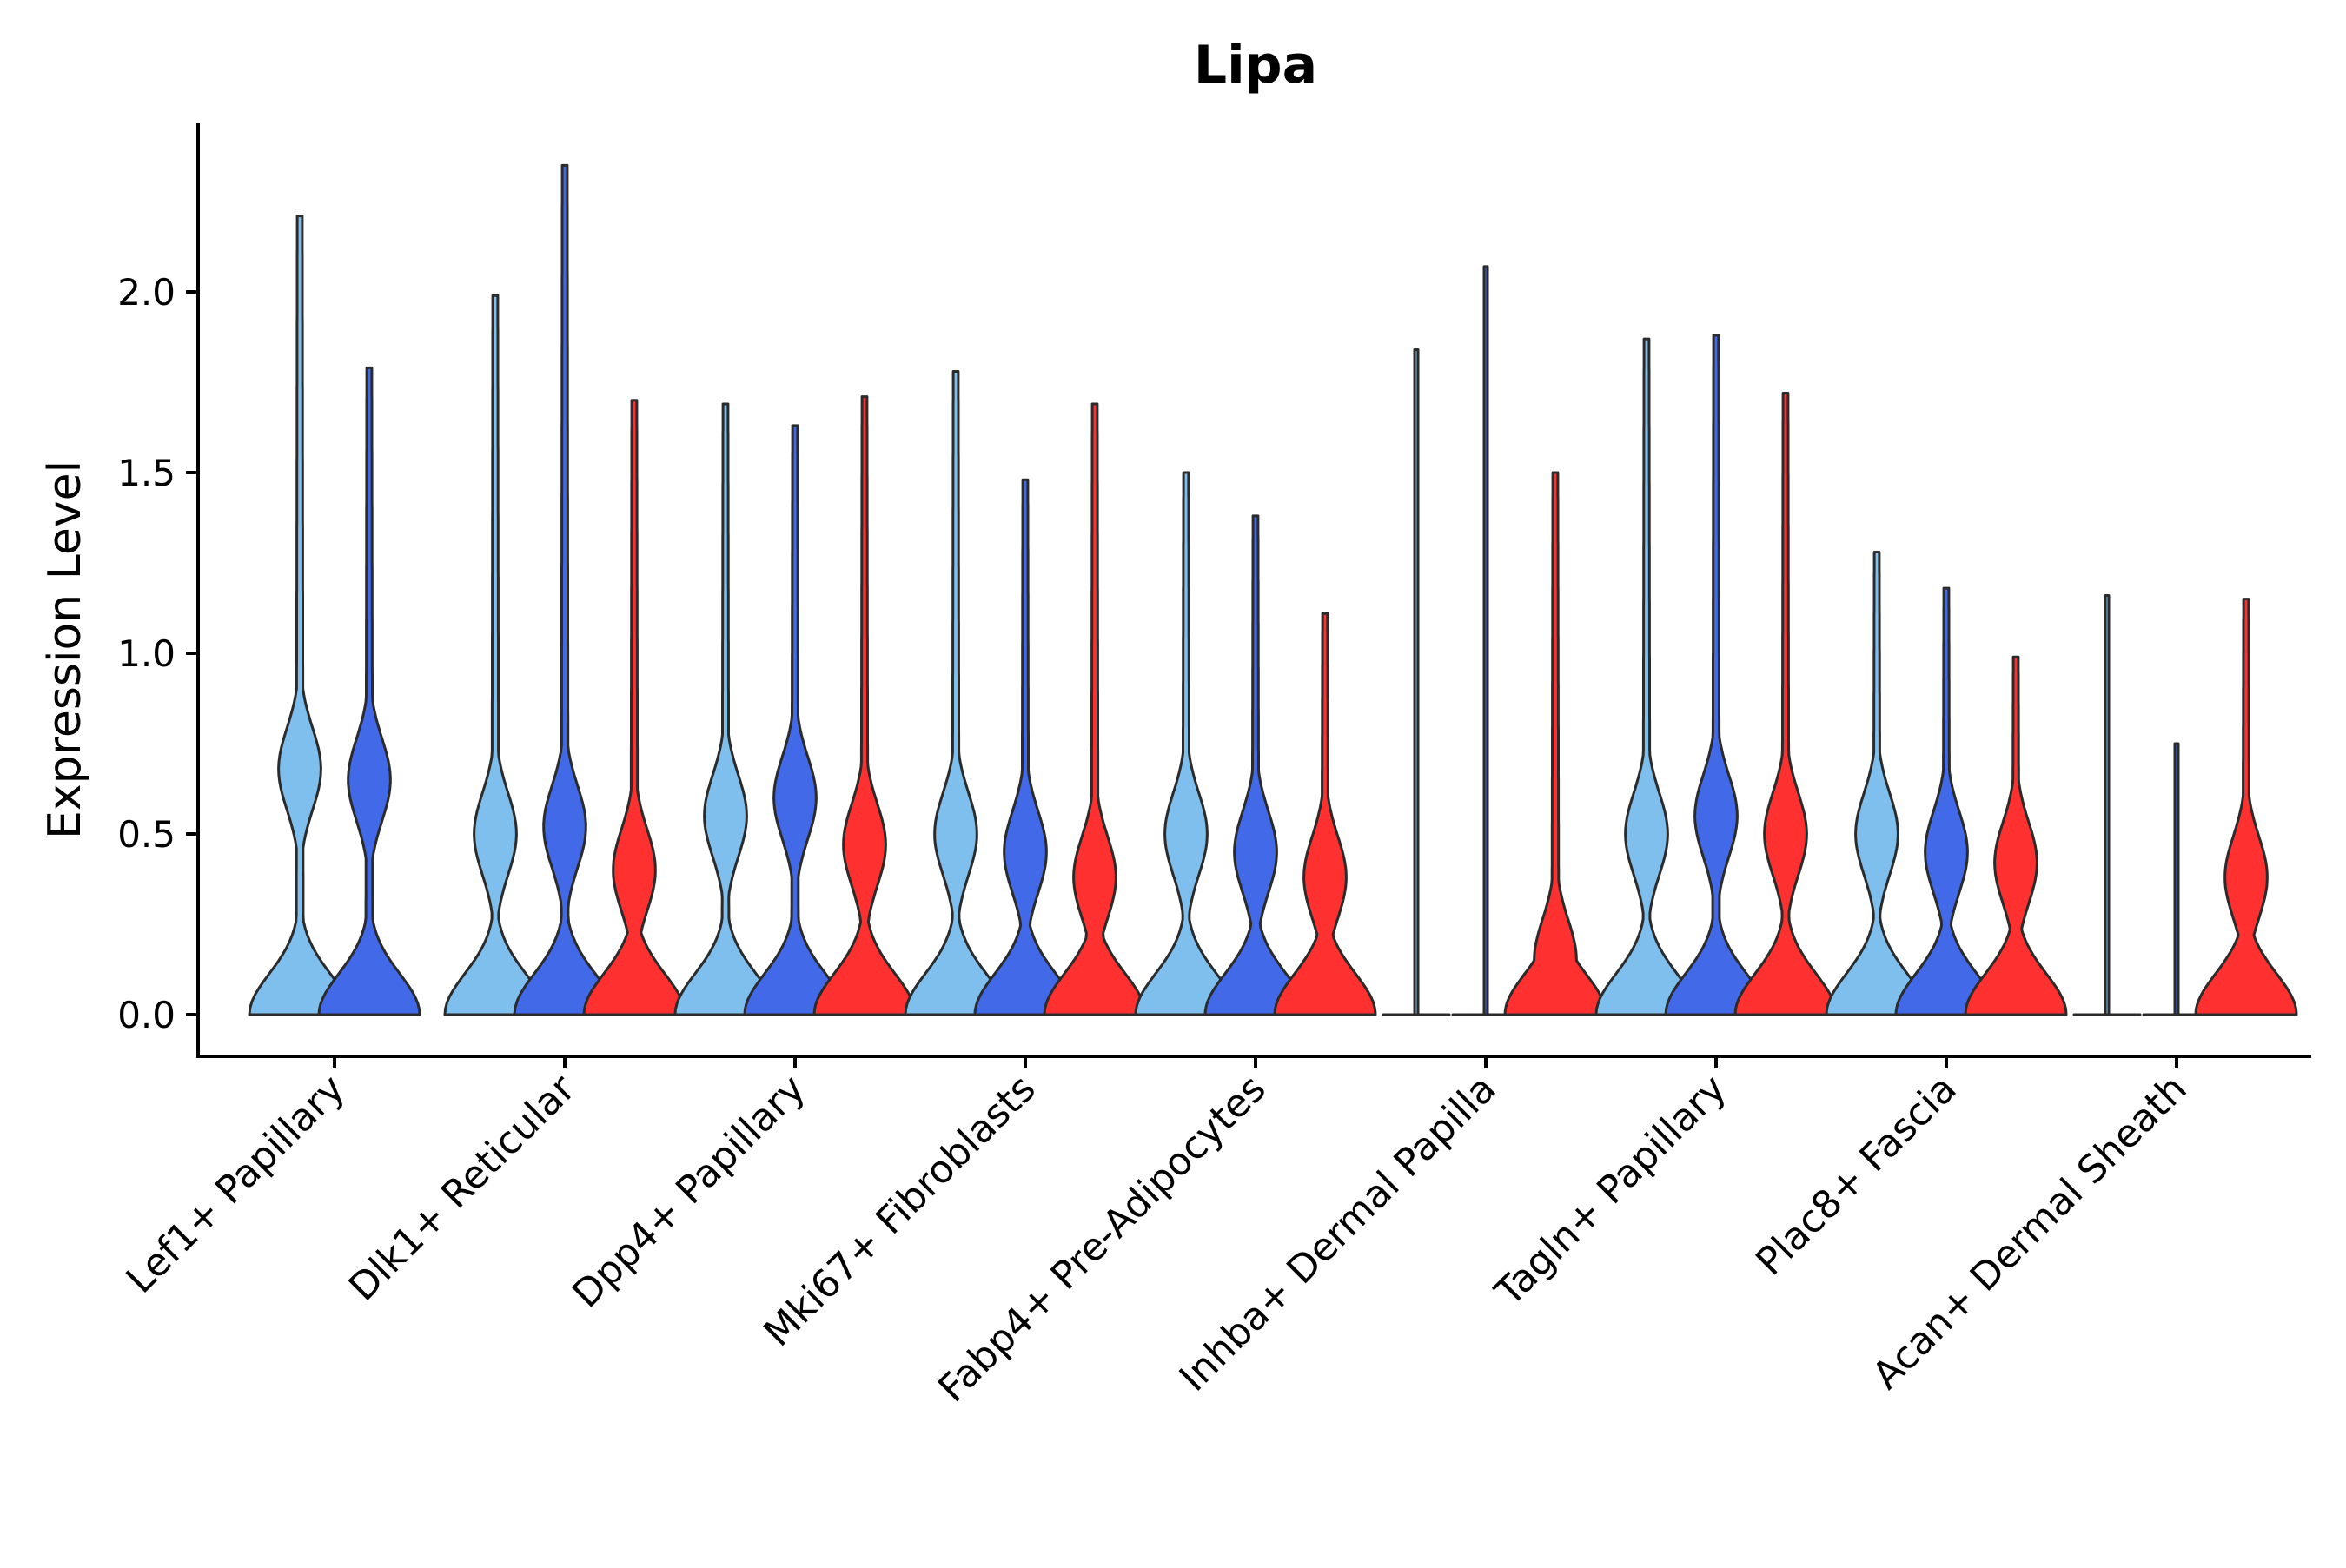 This screenshot has height=1568, width=2346. What do you see at coordinates (146, 653) in the screenshot?
I see `y-tick-label: 1.0` at bounding box center [146, 653].